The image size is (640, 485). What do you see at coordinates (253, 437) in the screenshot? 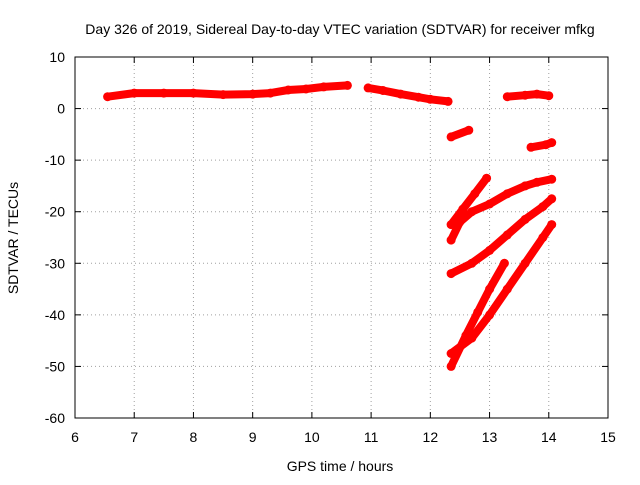
I see `x-tick-label: 9` at bounding box center [253, 437].